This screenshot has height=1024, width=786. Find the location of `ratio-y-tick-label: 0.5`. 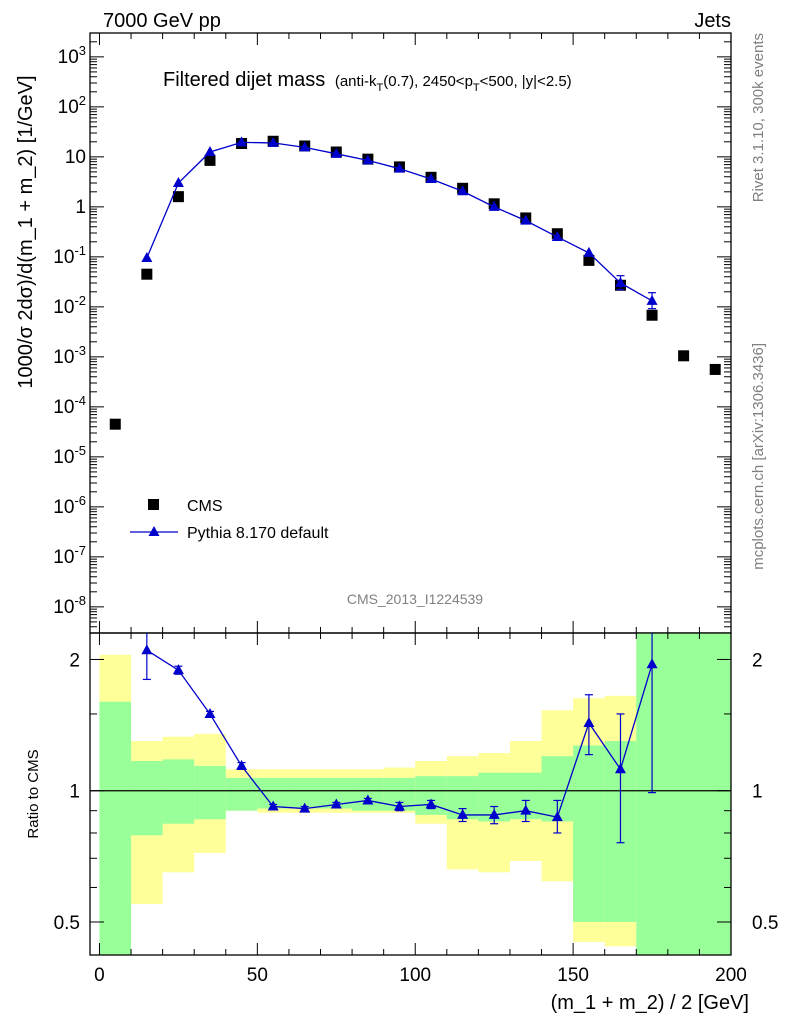

ratio-y-tick-label: 0.5 is located at coordinates (67, 923).